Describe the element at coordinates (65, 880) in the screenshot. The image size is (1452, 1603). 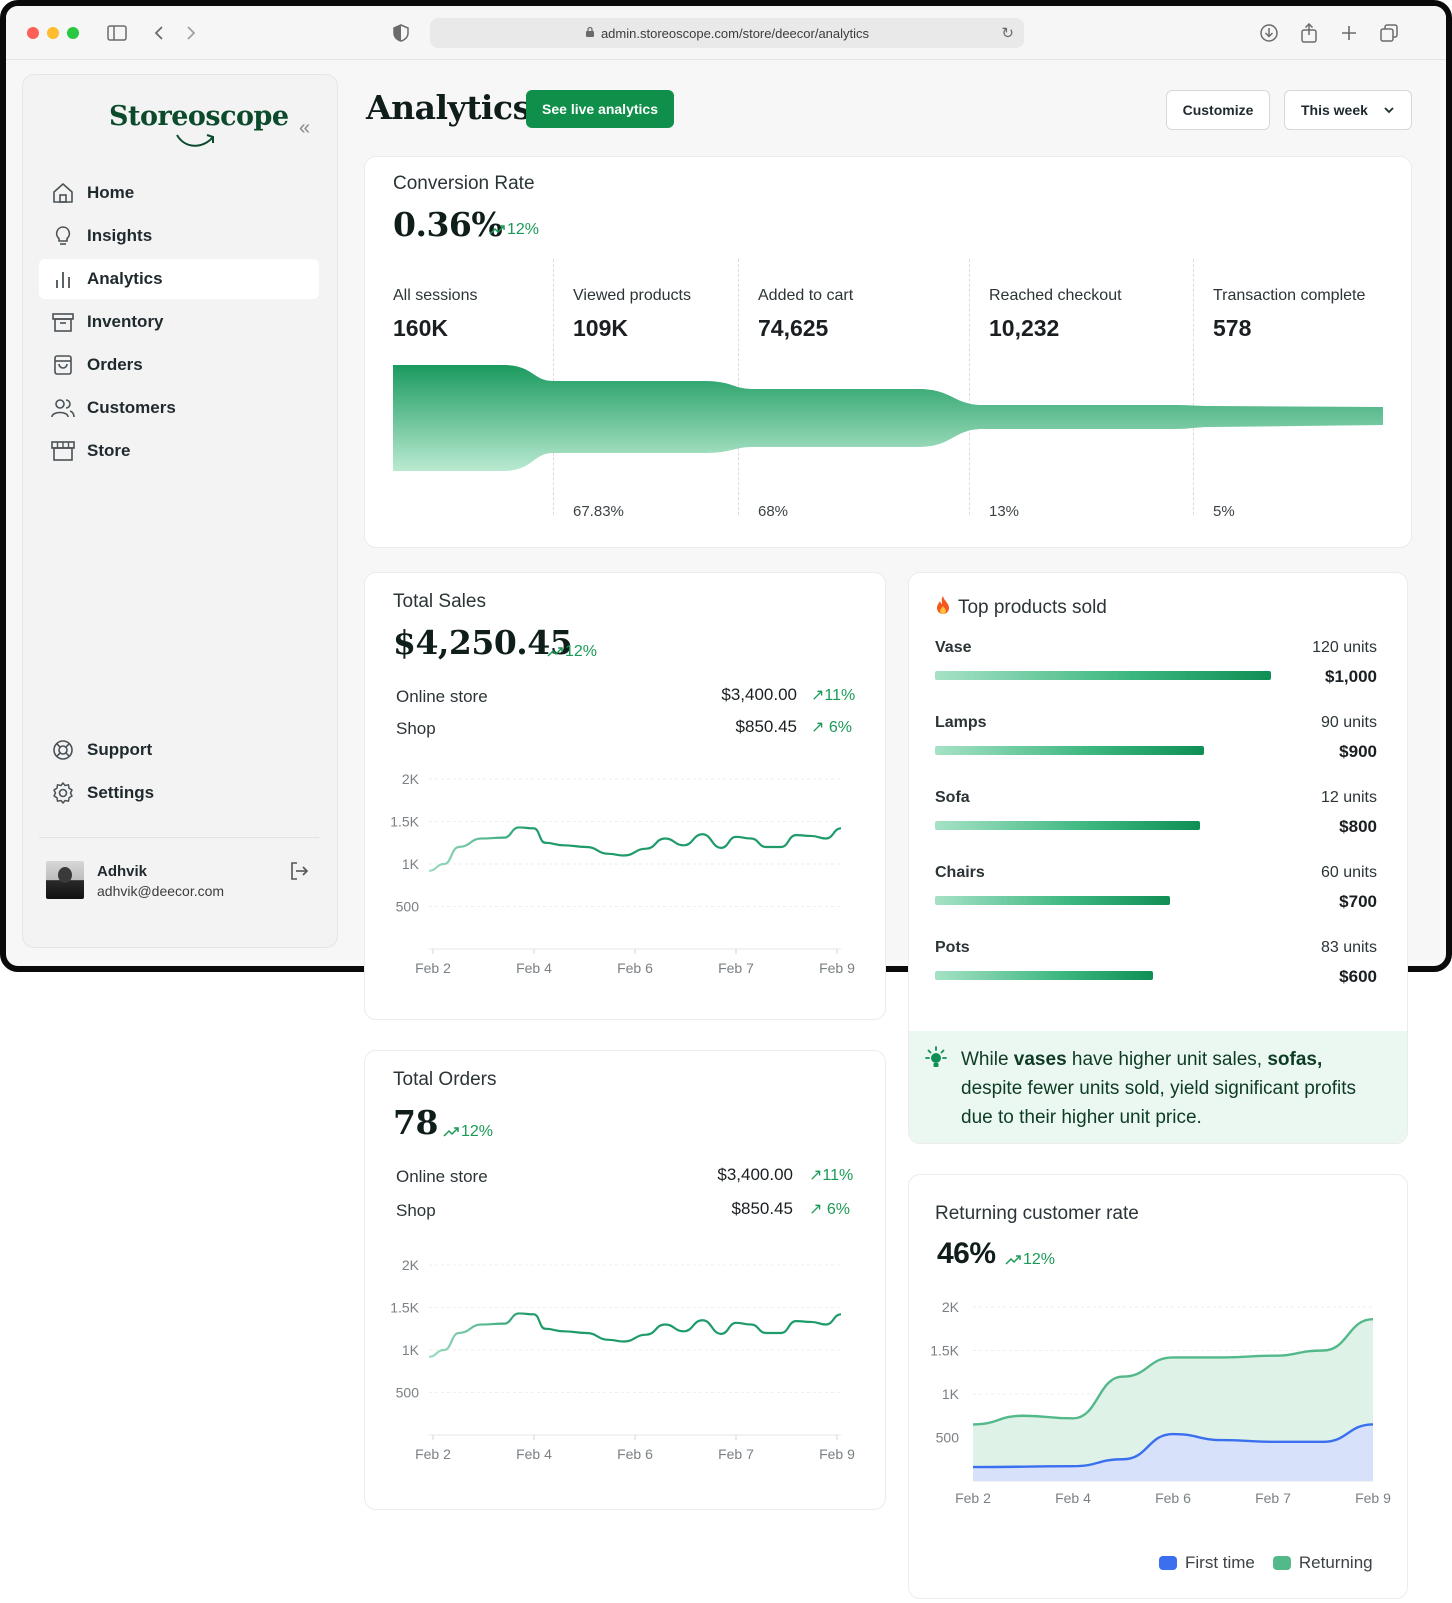
I see `avatar` at that location.